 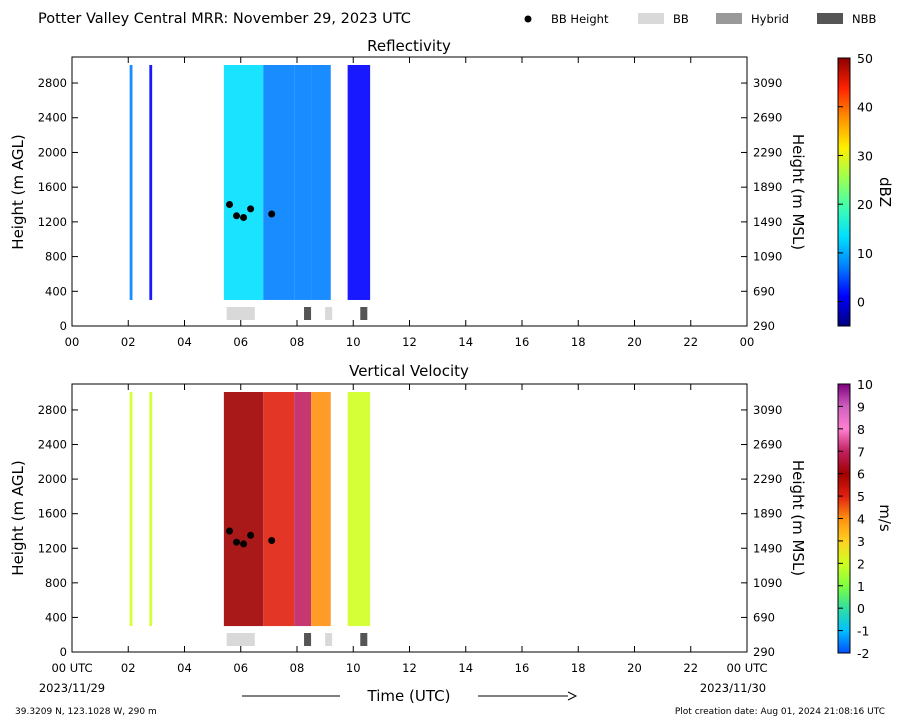 What do you see at coordinates (865, 204) in the screenshot?
I see `colorbar-tick-label: 20` at bounding box center [865, 204].